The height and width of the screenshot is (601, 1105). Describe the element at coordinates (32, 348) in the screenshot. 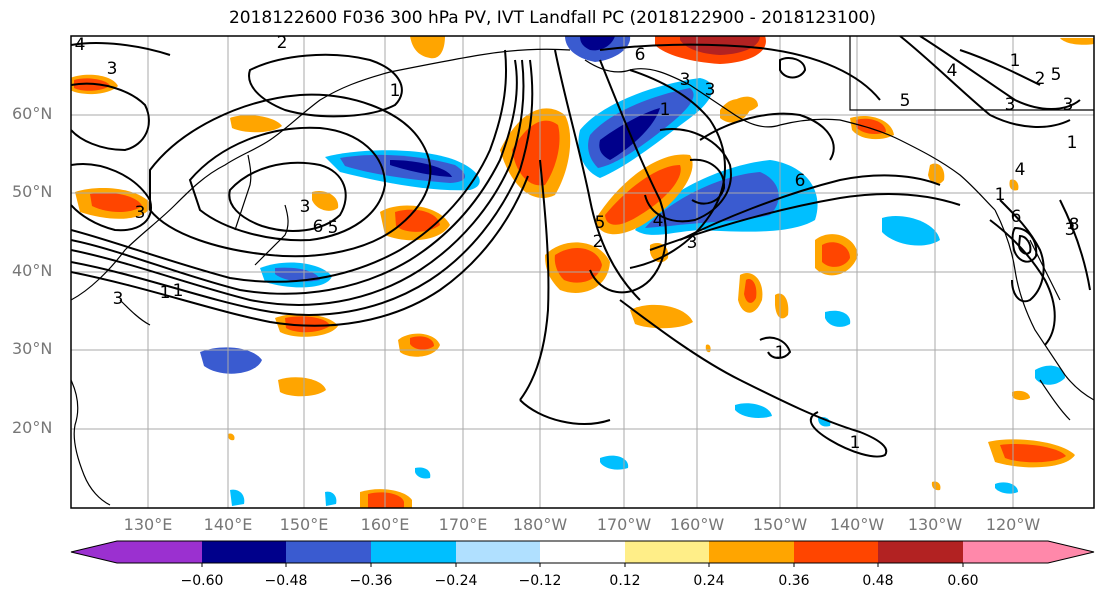

I see `lat-label-30n: 30°N` at that location.